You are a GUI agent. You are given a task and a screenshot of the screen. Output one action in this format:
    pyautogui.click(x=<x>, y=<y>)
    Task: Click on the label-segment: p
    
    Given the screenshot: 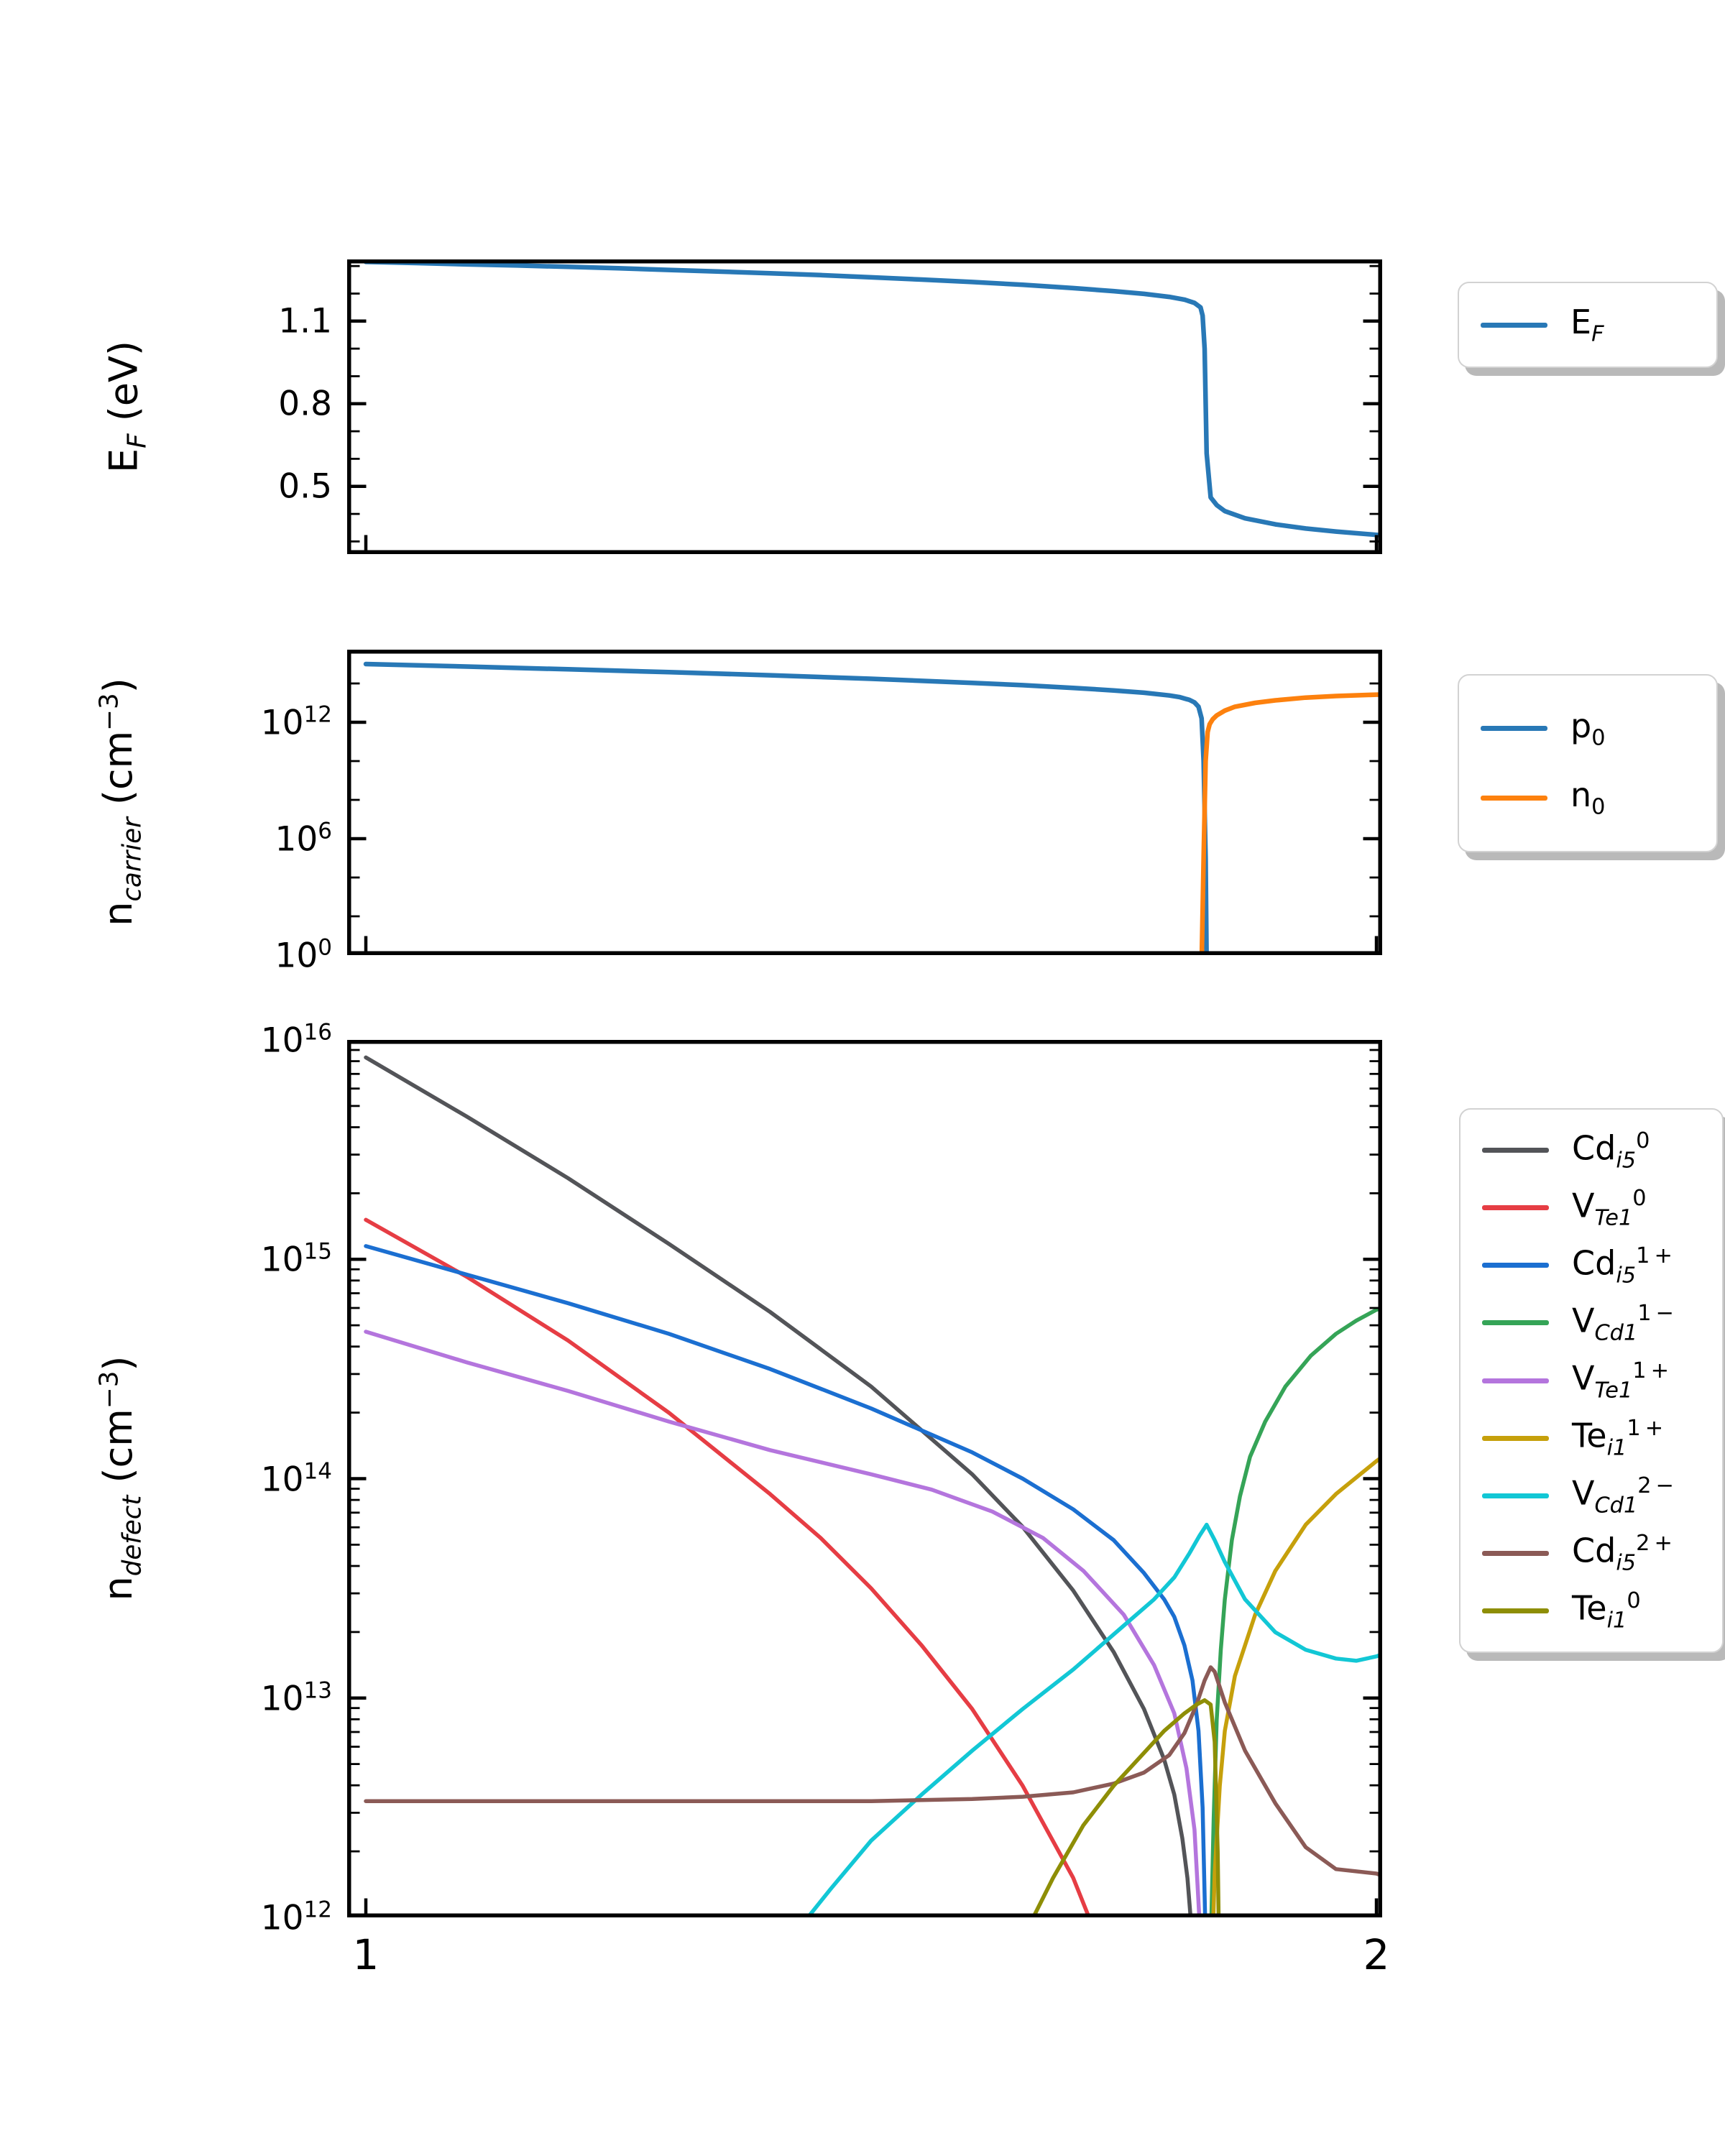 What is the action you would take?
    pyautogui.click(x=1581, y=725)
    